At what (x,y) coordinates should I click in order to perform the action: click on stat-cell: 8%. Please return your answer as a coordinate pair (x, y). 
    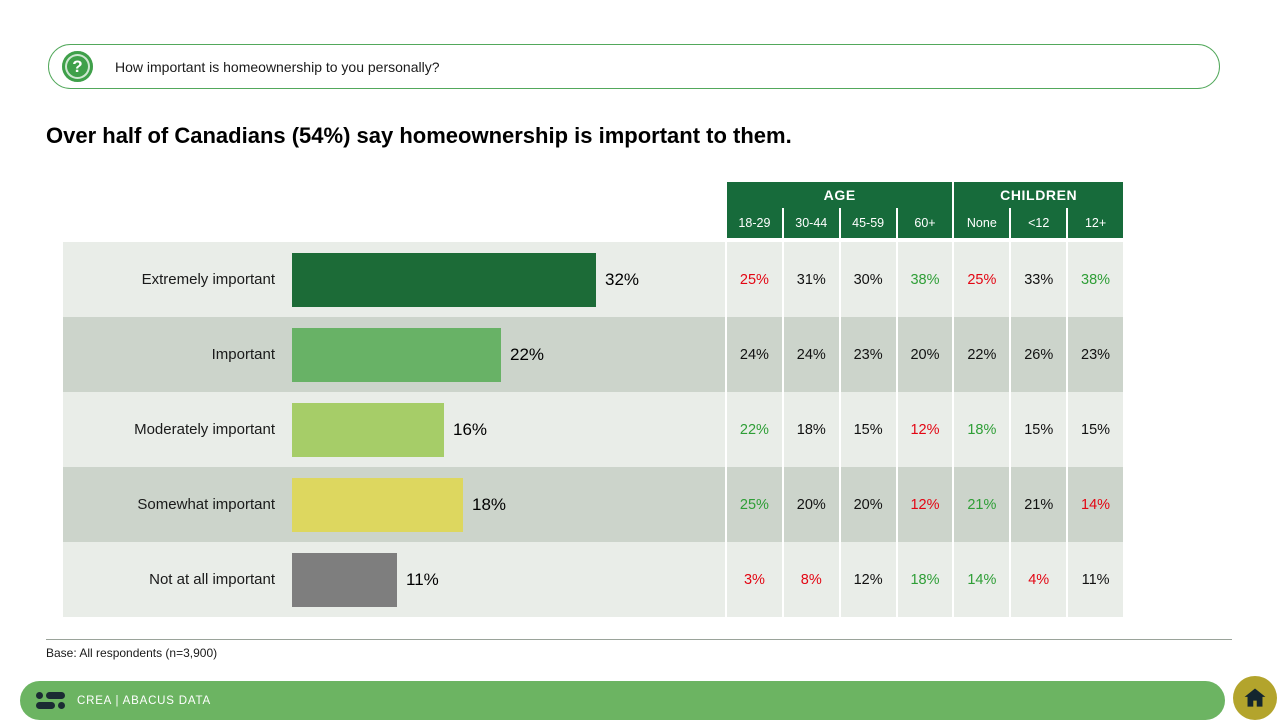
    Looking at the image, I should click on (811, 579).